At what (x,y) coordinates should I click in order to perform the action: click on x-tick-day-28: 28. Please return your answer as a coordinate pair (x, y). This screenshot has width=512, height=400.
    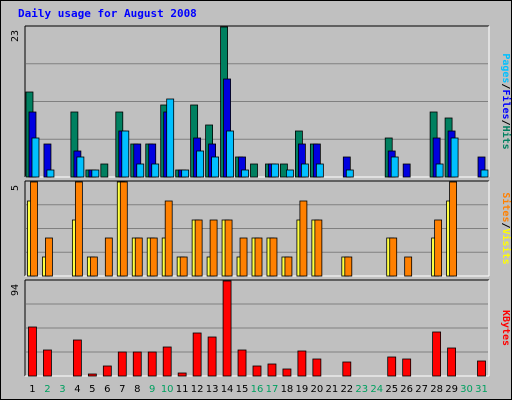
    Looking at the image, I should click on (436, 389).